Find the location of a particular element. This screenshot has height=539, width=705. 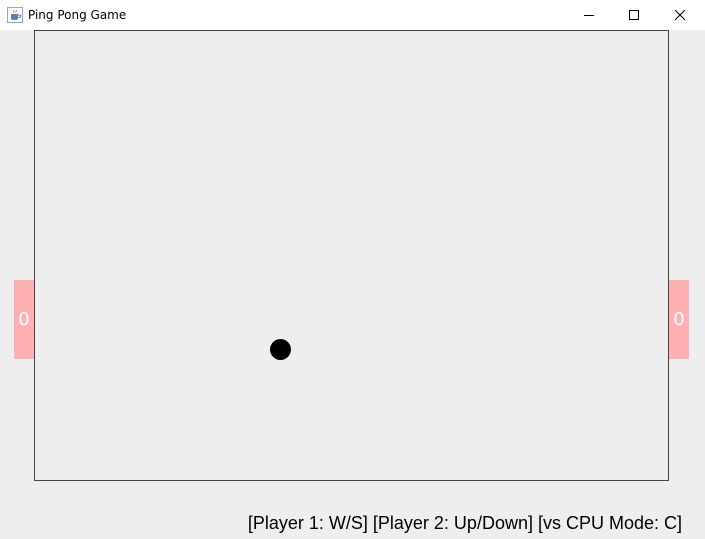

close-button is located at coordinates (680, 15).